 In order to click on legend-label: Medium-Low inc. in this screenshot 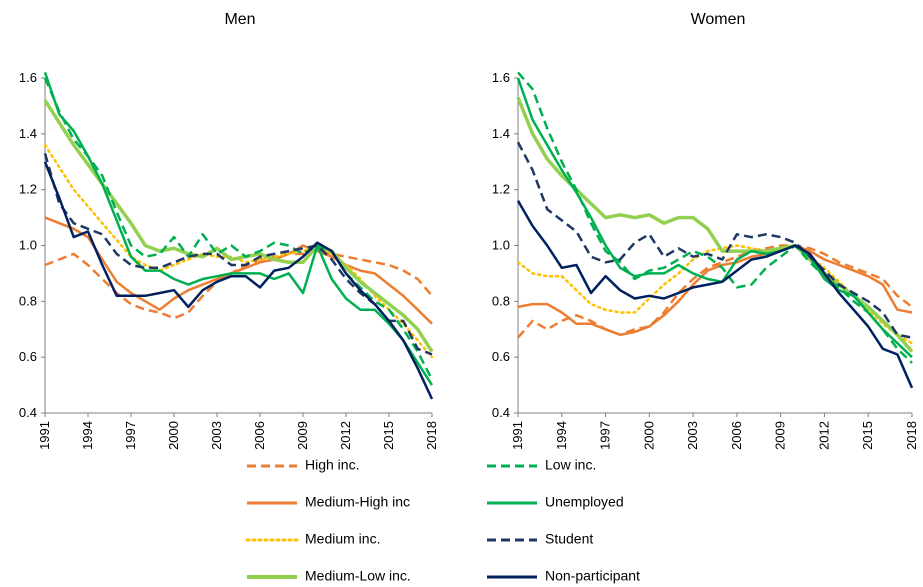, I will do `click(358, 576)`.